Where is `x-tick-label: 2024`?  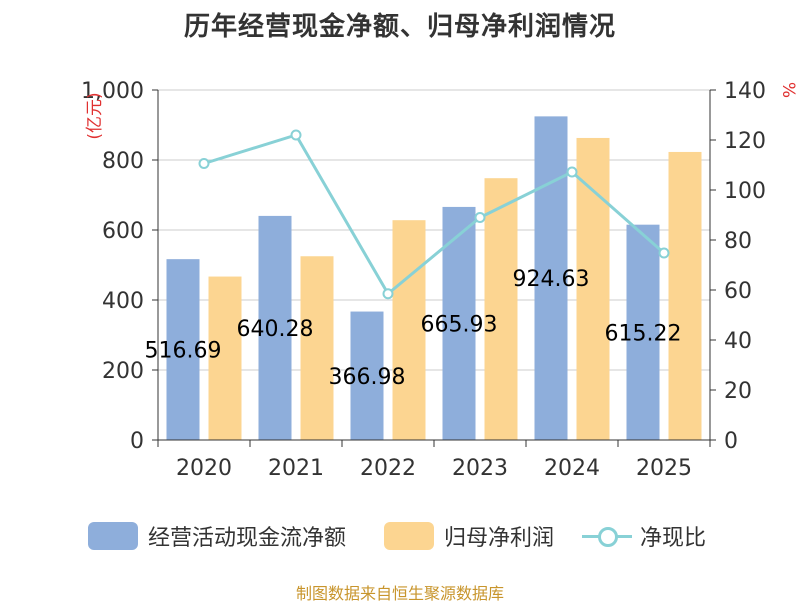 x-tick-label: 2024 is located at coordinates (572, 468).